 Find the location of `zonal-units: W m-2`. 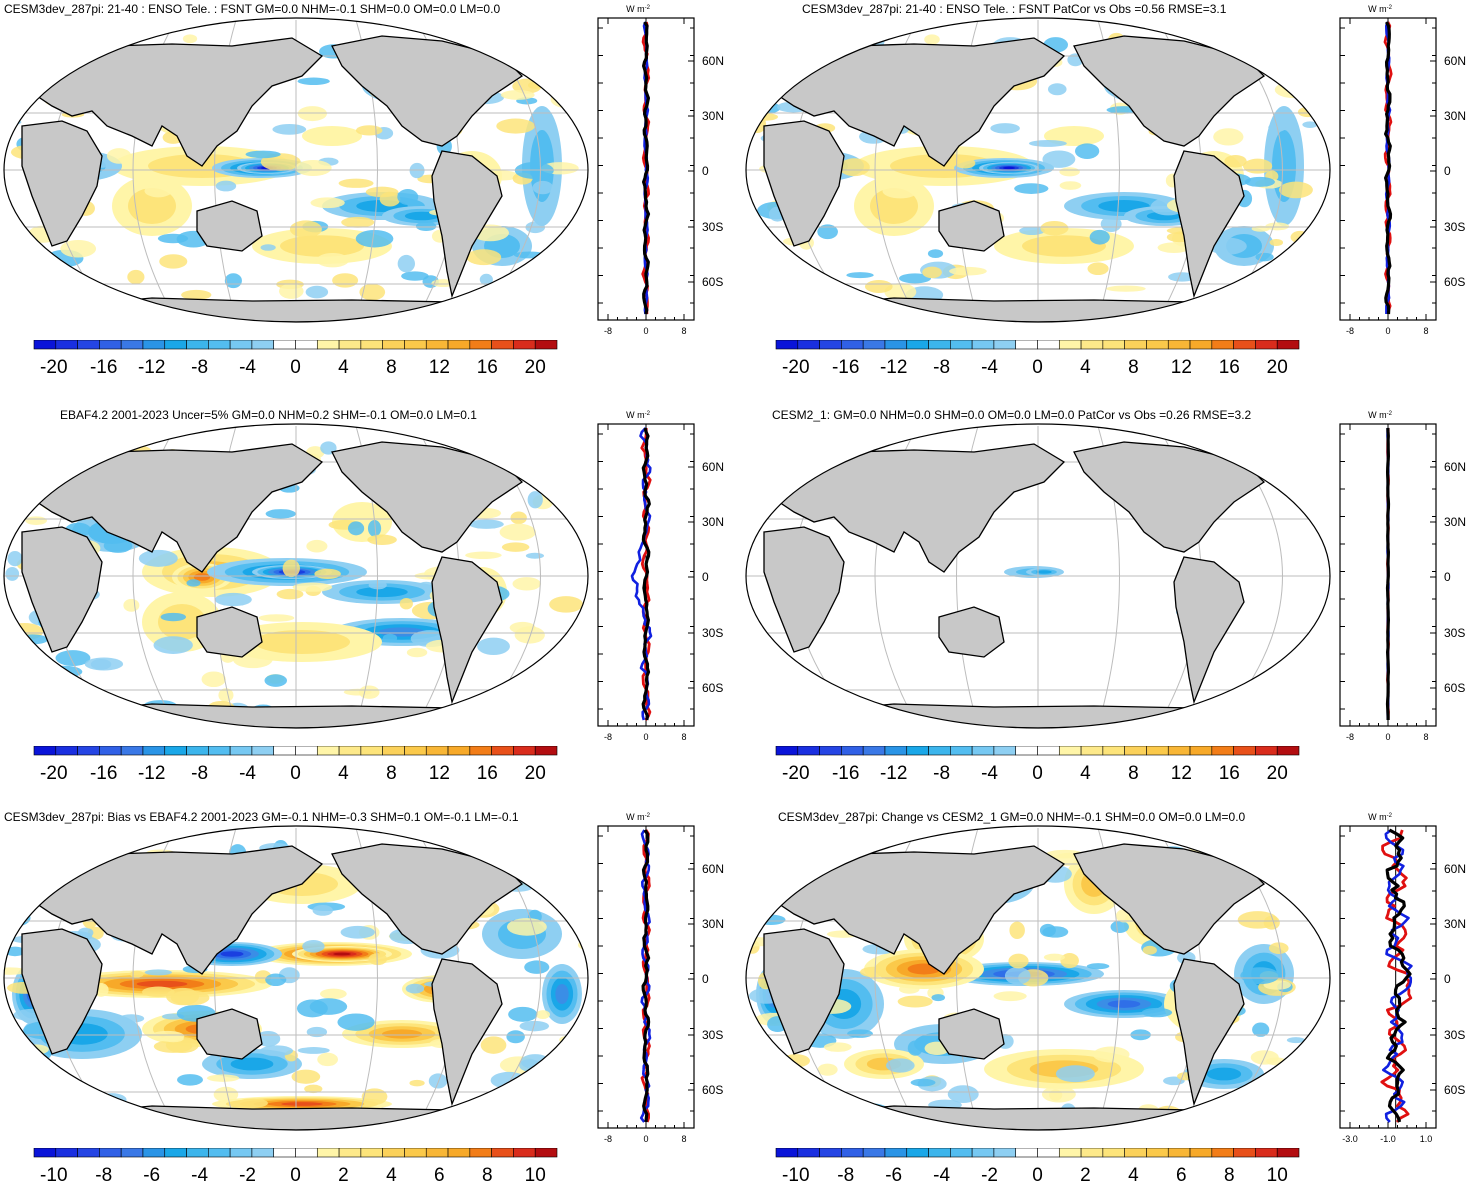

zonal-units: W m-2 is located at coordinates (1380, 415).